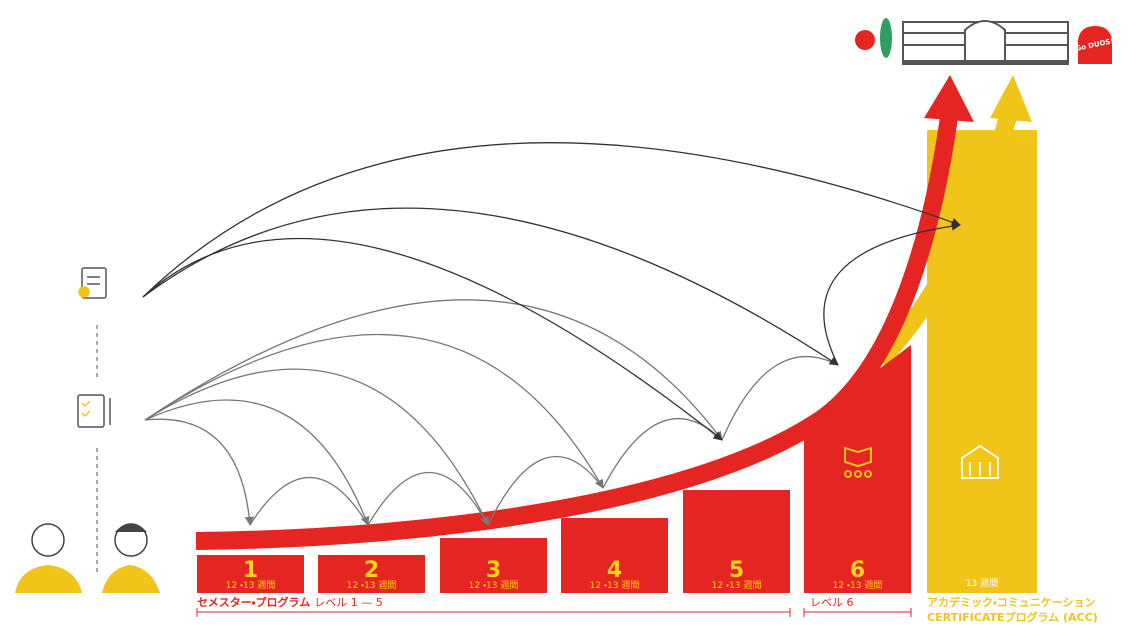 The image size is (1140, 630). Describe the element at coordinates (980, 461) in the screenshot. I see `building-icon` at that location.